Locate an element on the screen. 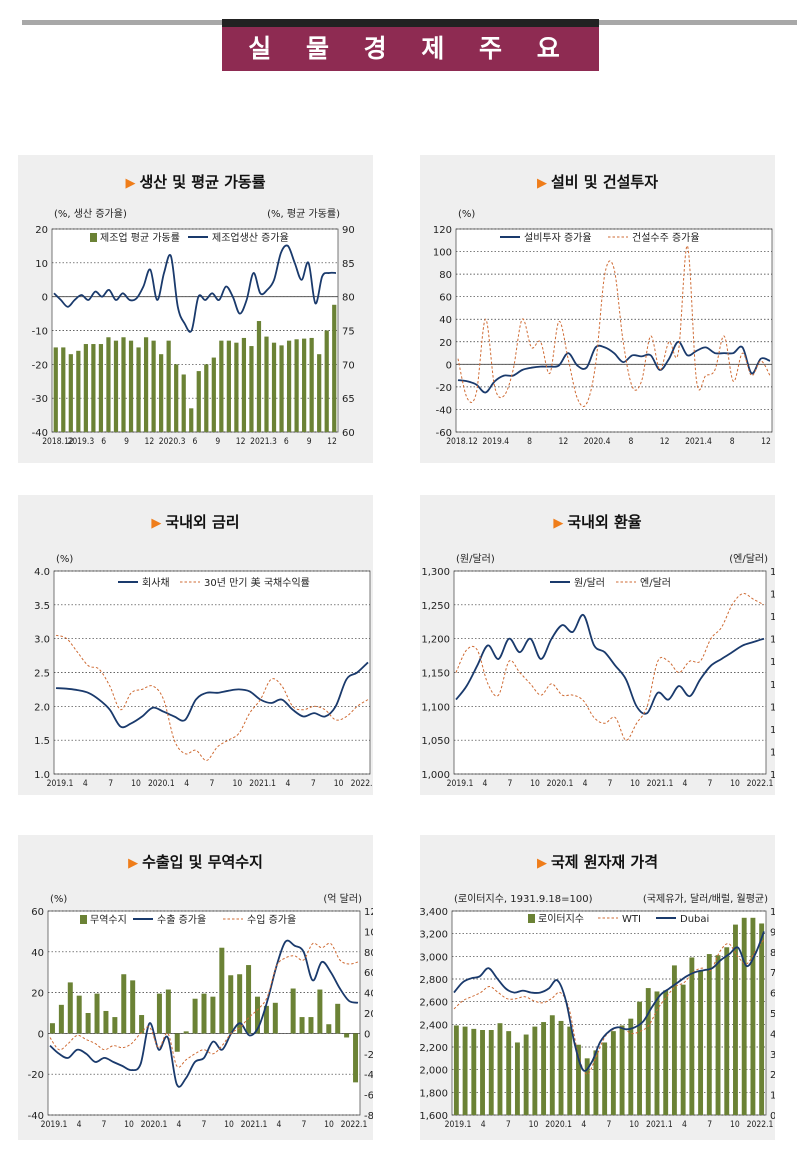 The height and width of the screenshot is (1157, 812). y2-tick-label: 100 is located at coordinates (368, 932).